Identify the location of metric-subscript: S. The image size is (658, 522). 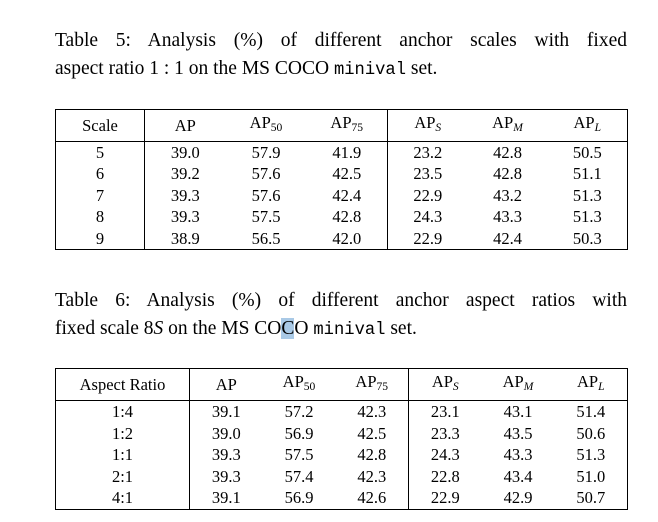
(438, 127).